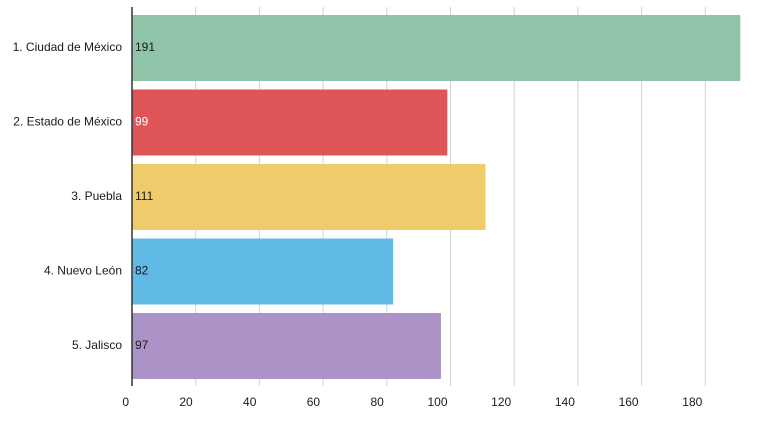 Image resolution: width=761 pixels, height=431 pixels. I want to click on tick-label: 180, so click(692, 402).